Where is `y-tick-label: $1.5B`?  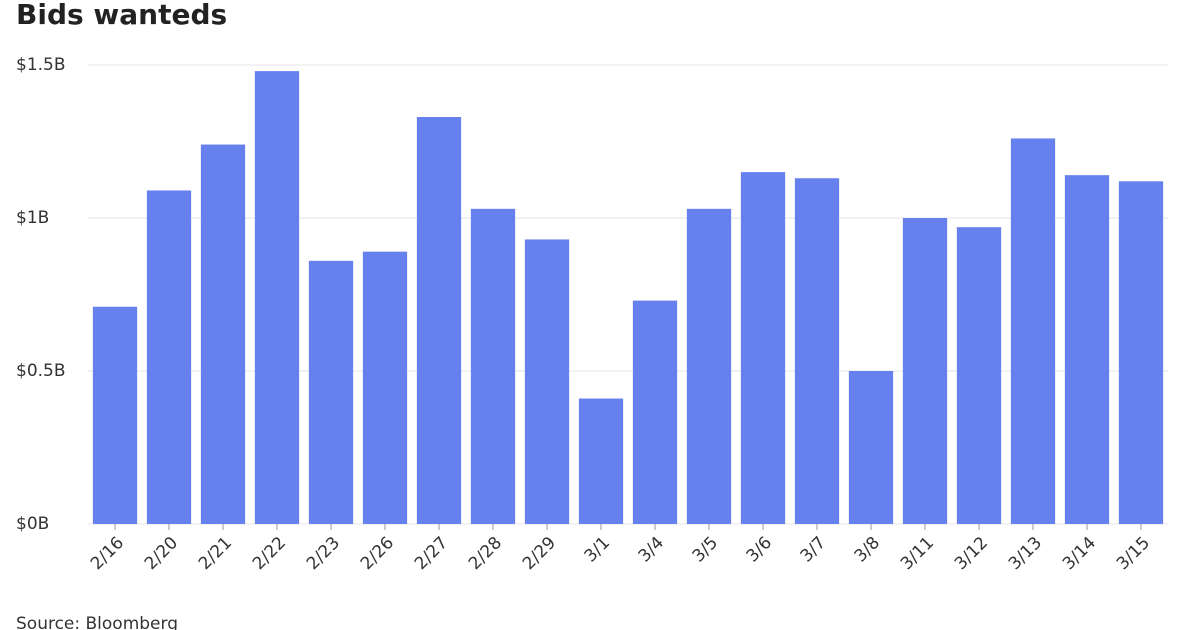 y-tick-label: $1.5B is located at coordinates (41, 65).